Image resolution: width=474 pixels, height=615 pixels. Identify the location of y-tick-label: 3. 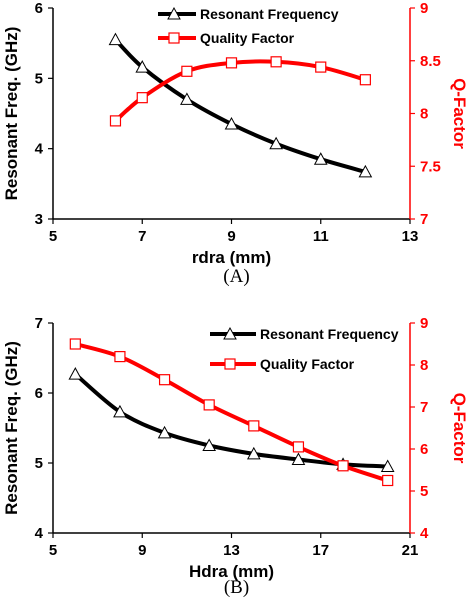
(39, 219).